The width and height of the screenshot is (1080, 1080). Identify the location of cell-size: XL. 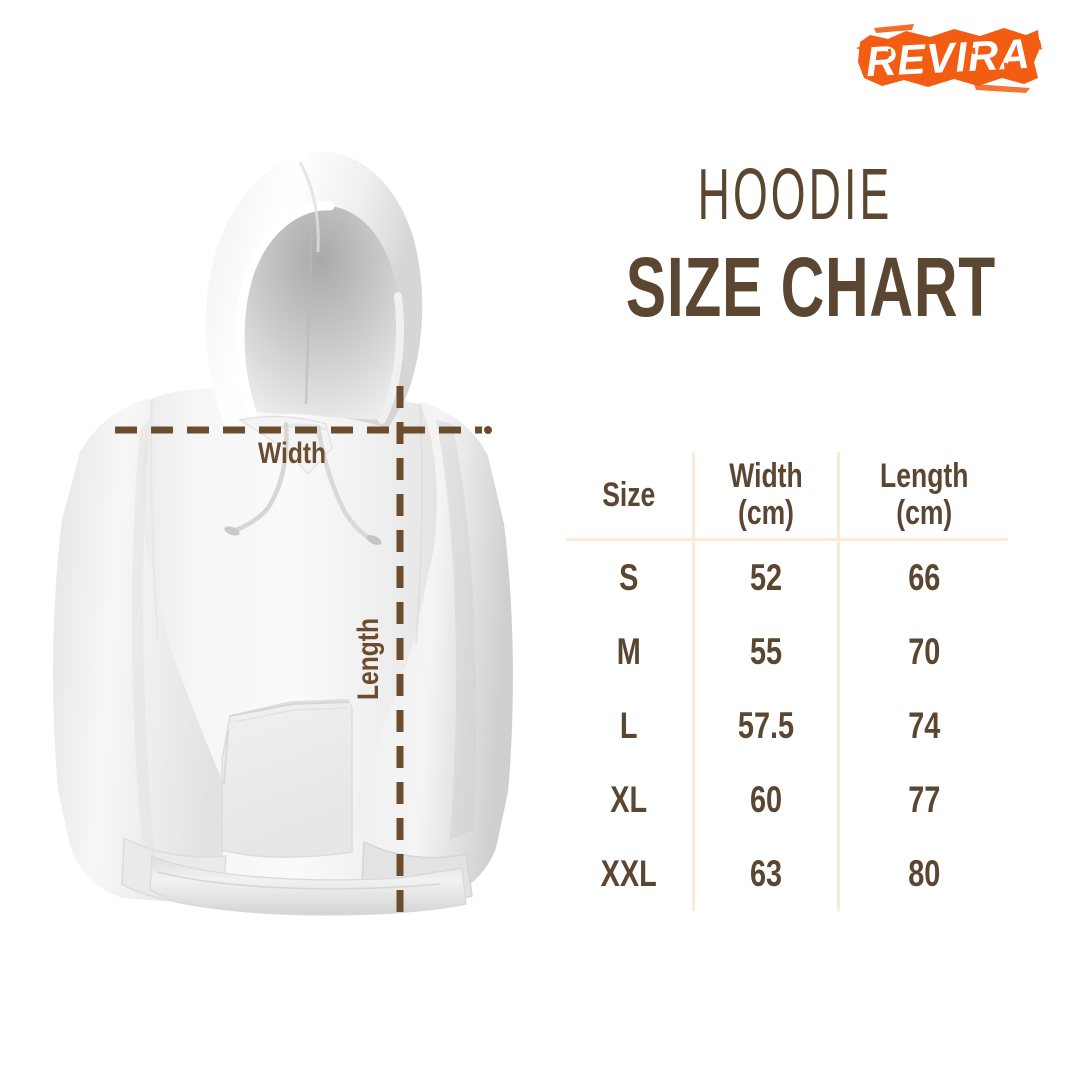
(629, 800).